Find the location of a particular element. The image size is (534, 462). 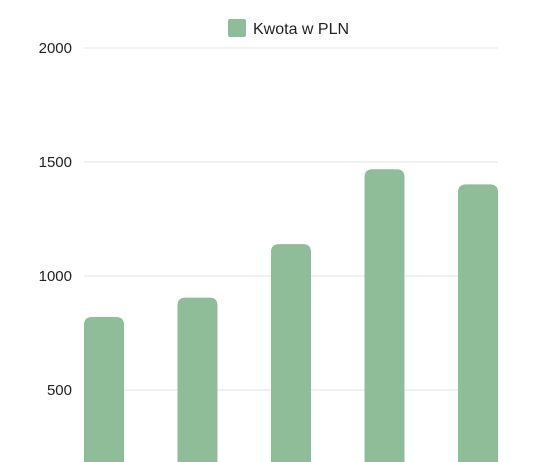

y-axis-ticks: 500 1000 1500 2000 is located at coordinates (55, 219).